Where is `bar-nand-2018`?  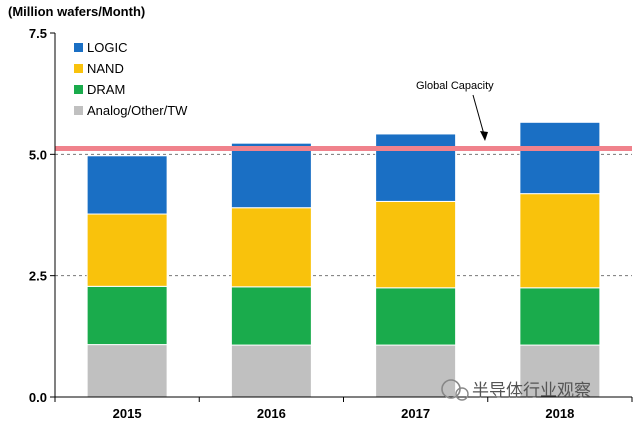 bar-nand-2018 is located at coordinates (560, 241).